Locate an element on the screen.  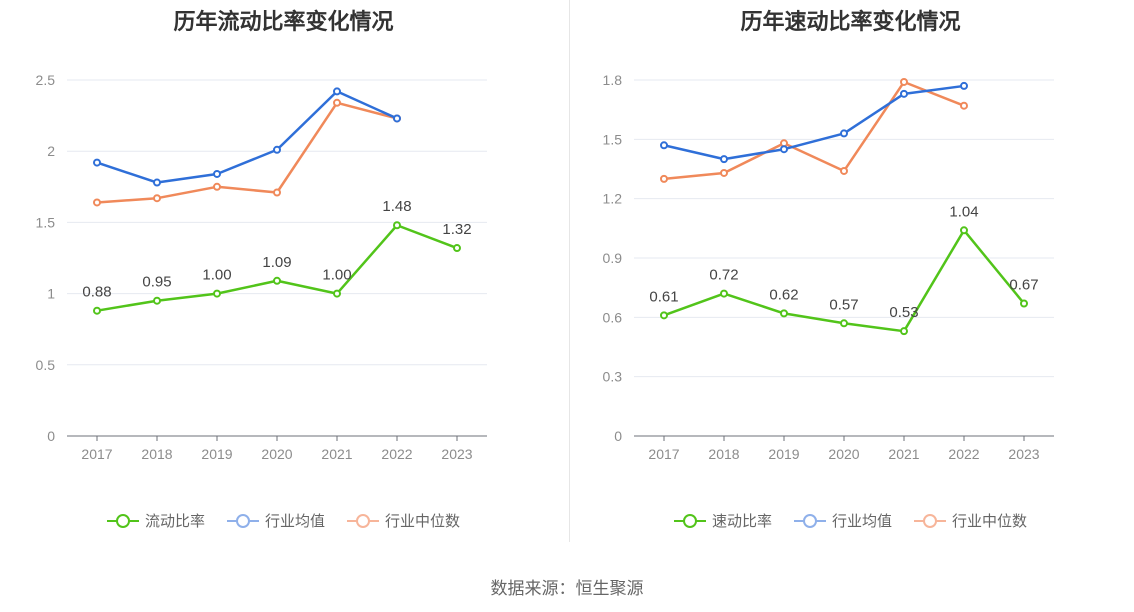
quick-ratio-chart-title: 历年速动比率变化情况 is located at coordinates (850, 21).